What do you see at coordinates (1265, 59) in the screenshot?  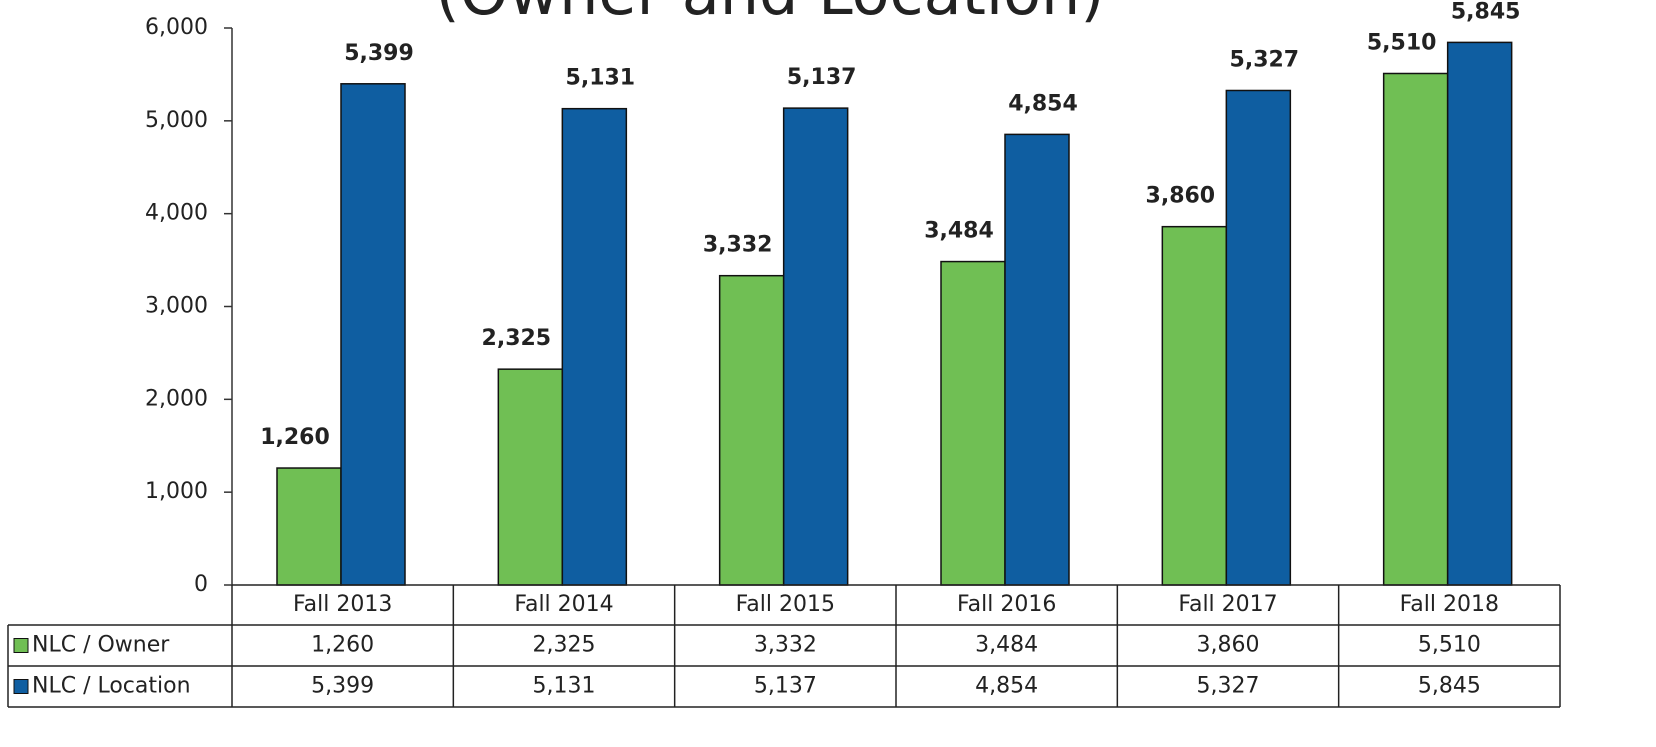 I see `value-label: 5,327` at bounding box center [1265, 59].